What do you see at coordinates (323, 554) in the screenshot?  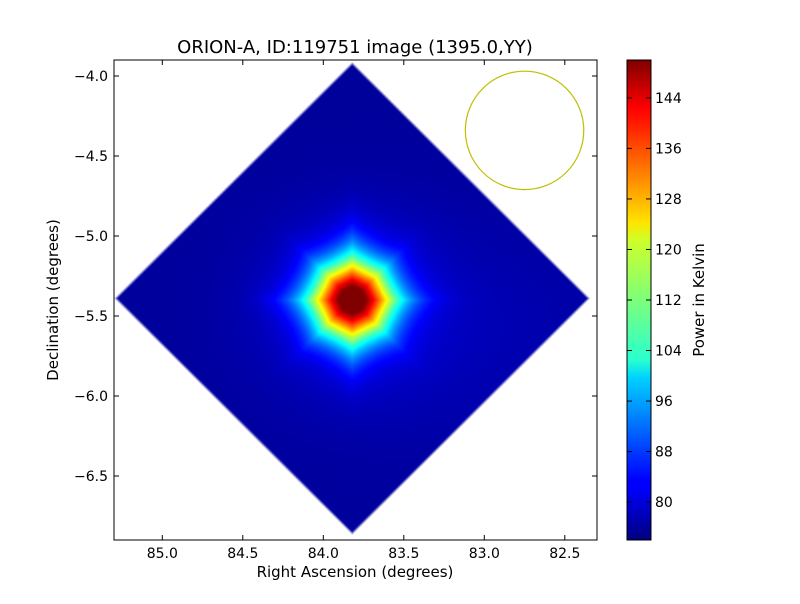 I see `x-tick-label: 84.0` at bounding box center [323, 554].